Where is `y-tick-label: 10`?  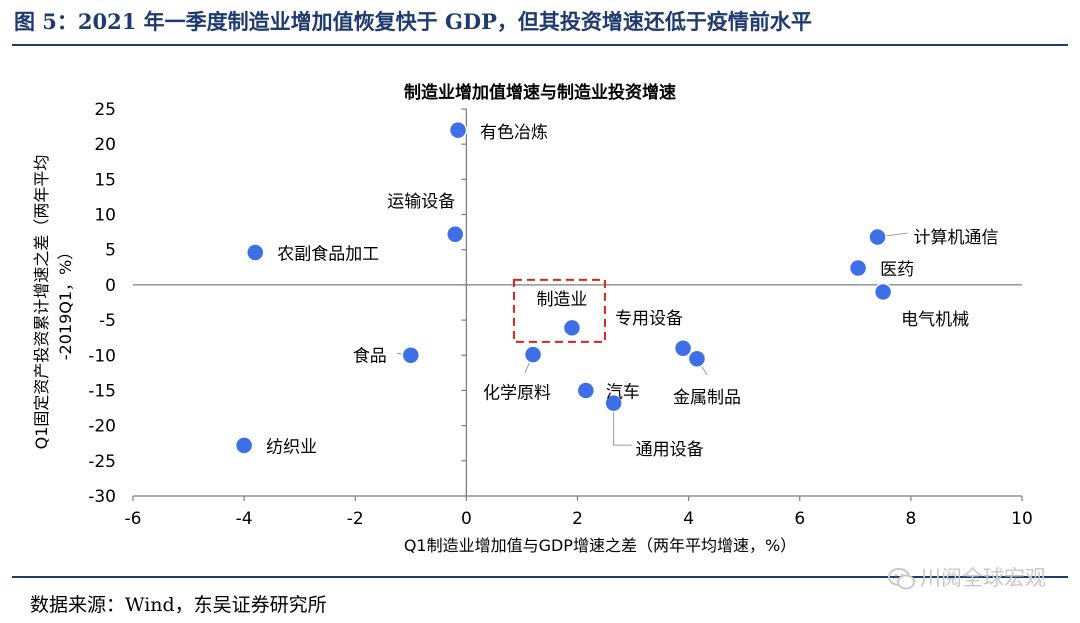
y-tick-label: 10 is located at coordinates (105, 216).